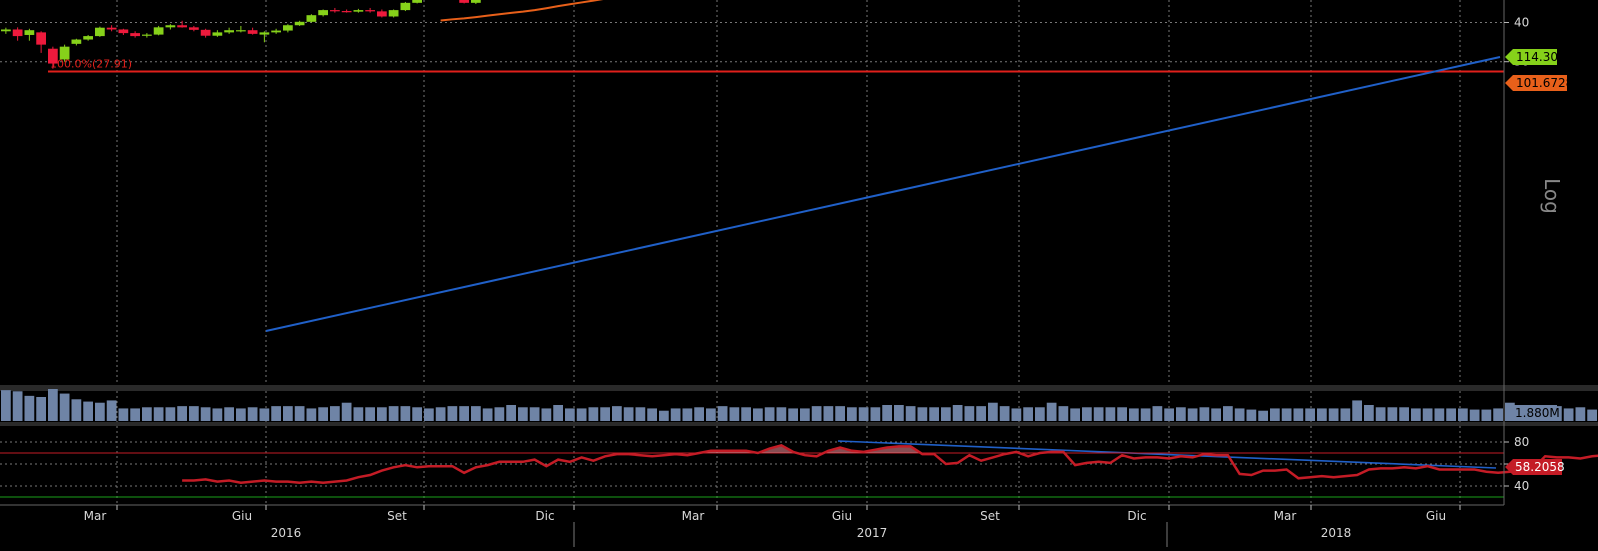 The image size is (1598, 551). What do you see at coordinates (1552, 196) in the screenshot?
I see `scale-mode-label: Log` at bounding box center [1552, 196].